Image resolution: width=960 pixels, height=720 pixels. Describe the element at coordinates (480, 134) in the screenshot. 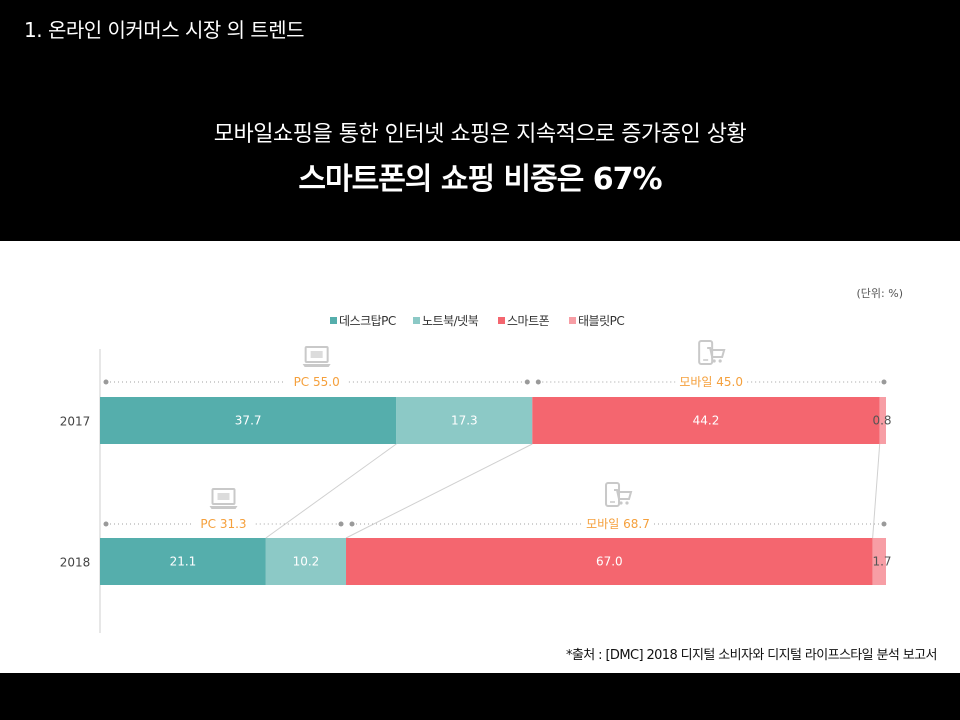

I see `headline: 모바일쇼핑을 통한 인터넷 쇼핑은 지속적으로 증가중인 상황` at that location.